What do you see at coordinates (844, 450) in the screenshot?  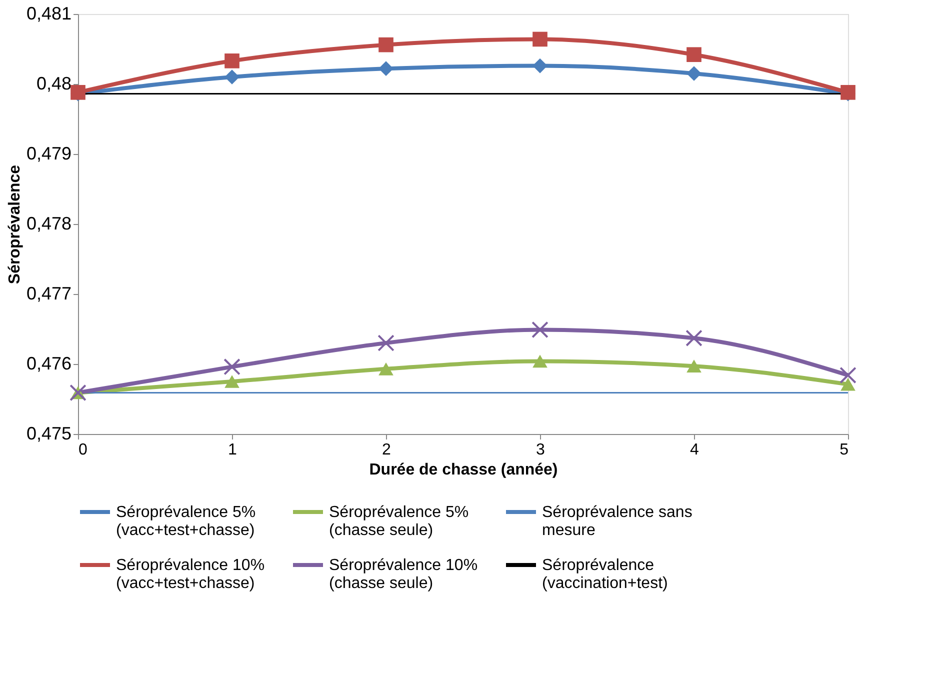 I see `x-tick-label: 5` at bounding box center [844, 450].